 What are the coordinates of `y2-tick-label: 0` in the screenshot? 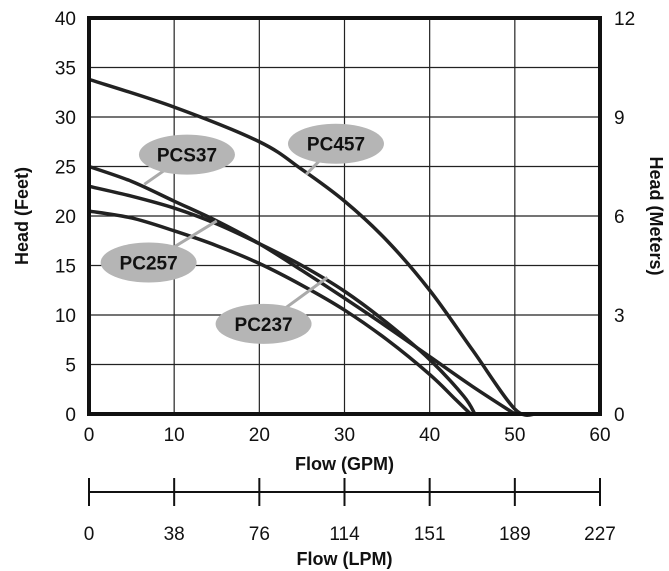 It's located at (619, 415).